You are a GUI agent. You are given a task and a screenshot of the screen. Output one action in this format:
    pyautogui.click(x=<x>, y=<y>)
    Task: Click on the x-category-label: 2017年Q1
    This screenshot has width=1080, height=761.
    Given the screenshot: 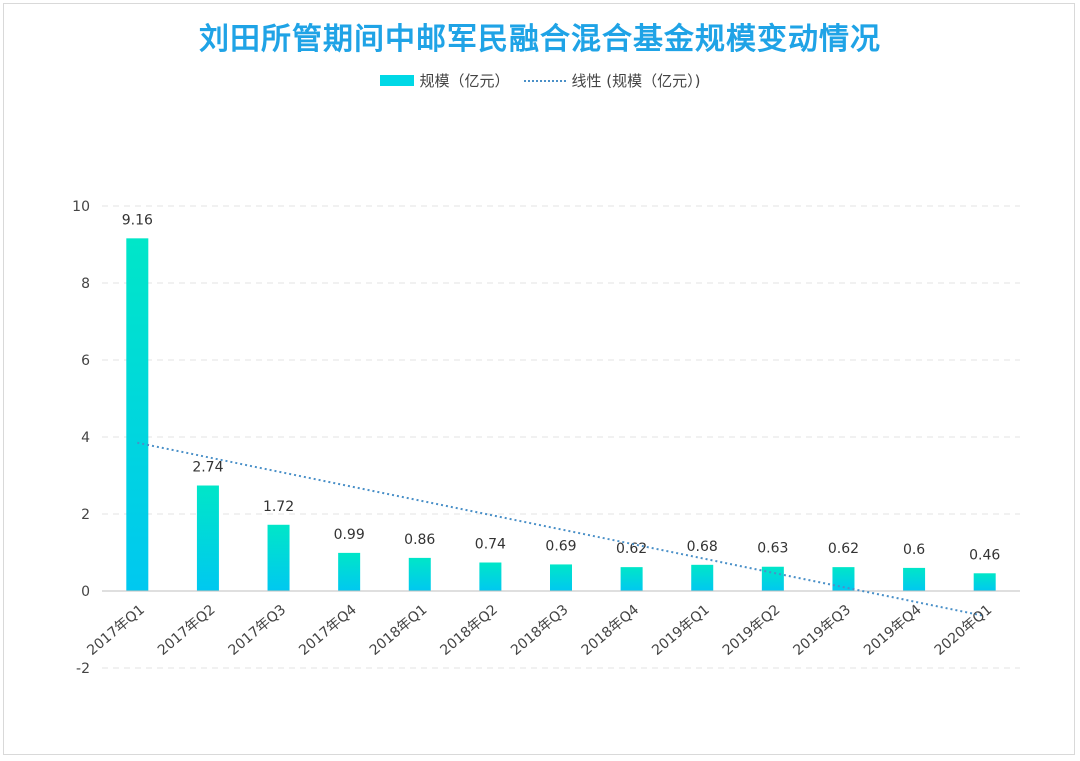 What is the action you would take?
    pyautogui.click(x=116, y=630)
    